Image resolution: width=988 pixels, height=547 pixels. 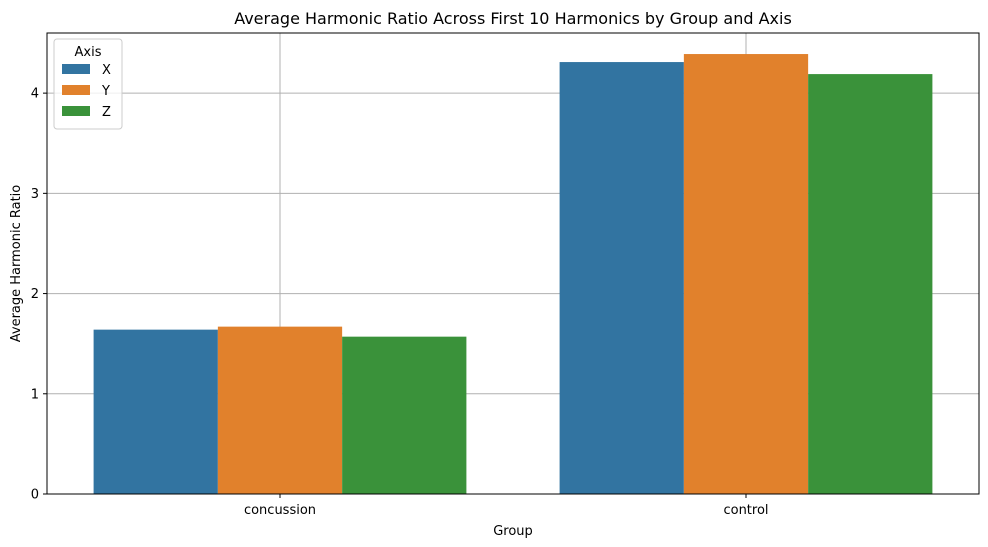 I want to click on legend-swatch-y, so click(x=76, y=90).